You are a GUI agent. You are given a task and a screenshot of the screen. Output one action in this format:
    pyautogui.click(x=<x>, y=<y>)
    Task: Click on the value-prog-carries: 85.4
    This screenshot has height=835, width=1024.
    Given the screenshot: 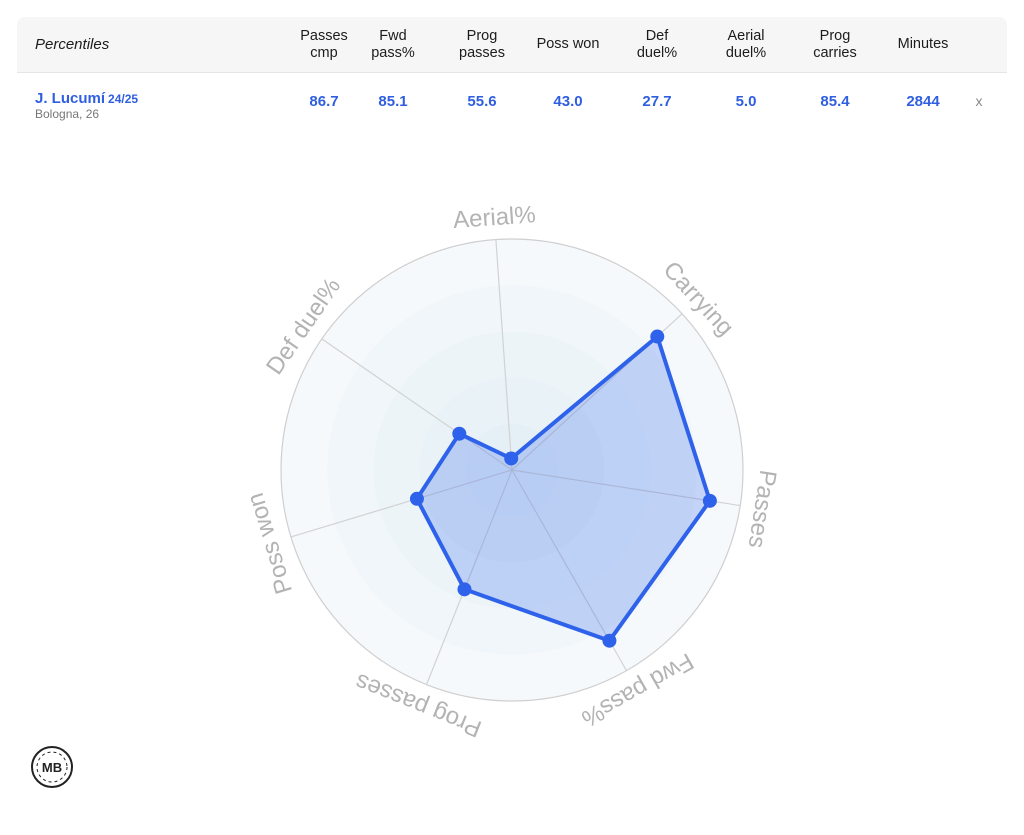 What is the action you would take?
    pyautogui.click(x=835, y=101)
    